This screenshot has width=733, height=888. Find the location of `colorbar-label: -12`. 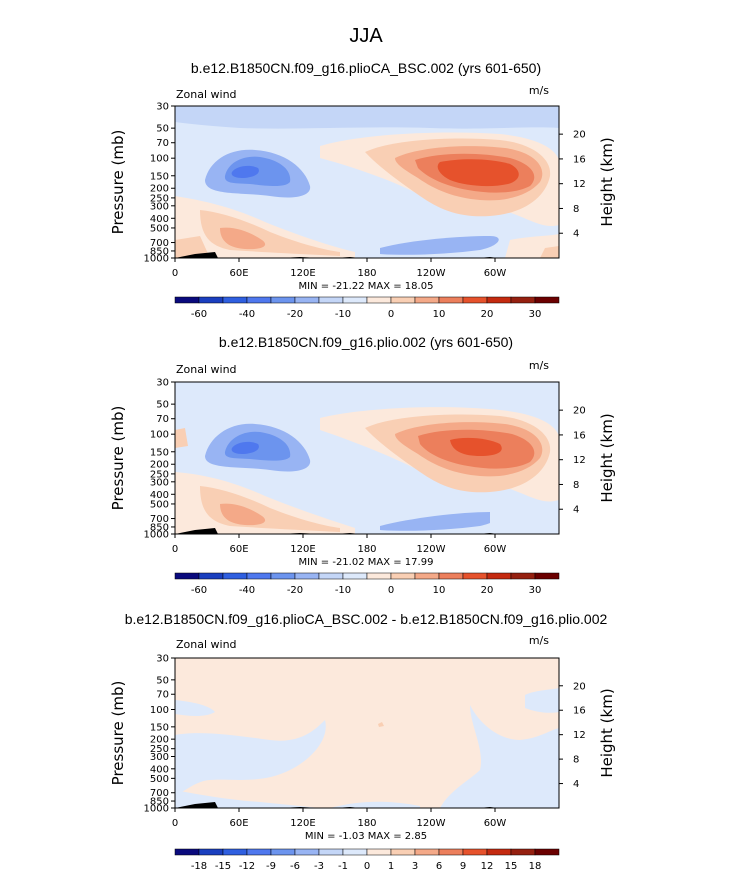

colorbar-label: -12 is located at coordinates (247, 866).